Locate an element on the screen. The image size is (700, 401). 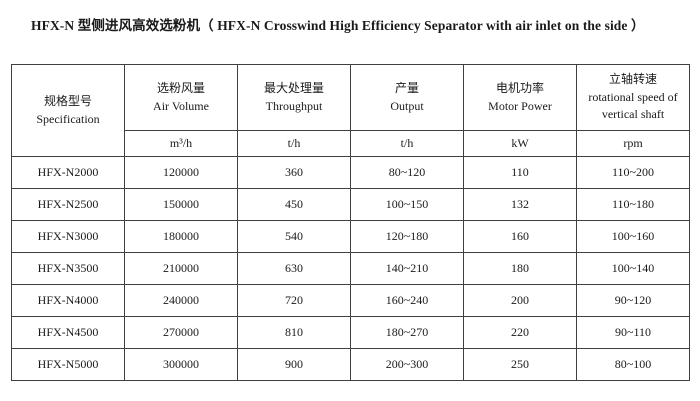
header-cell-throughput: 最大处理量 Throughput is located at coordinates (294, 97).